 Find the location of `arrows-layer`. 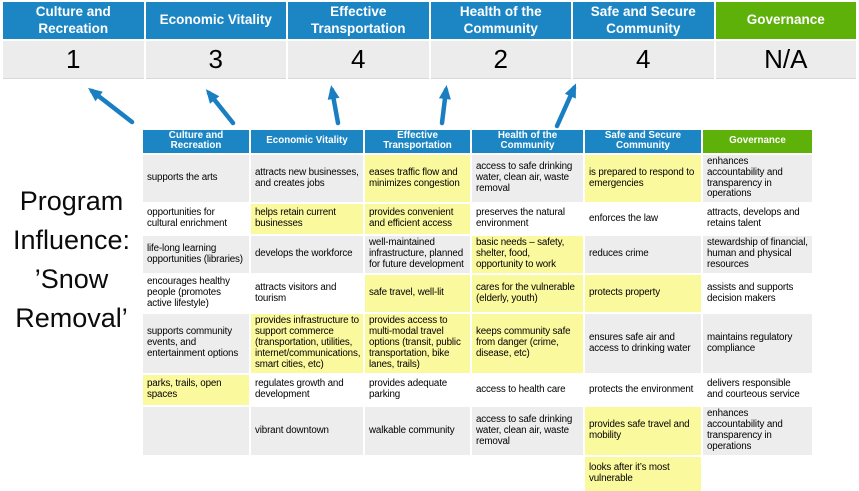

arrows-layer is located at coordinates (332, 106).